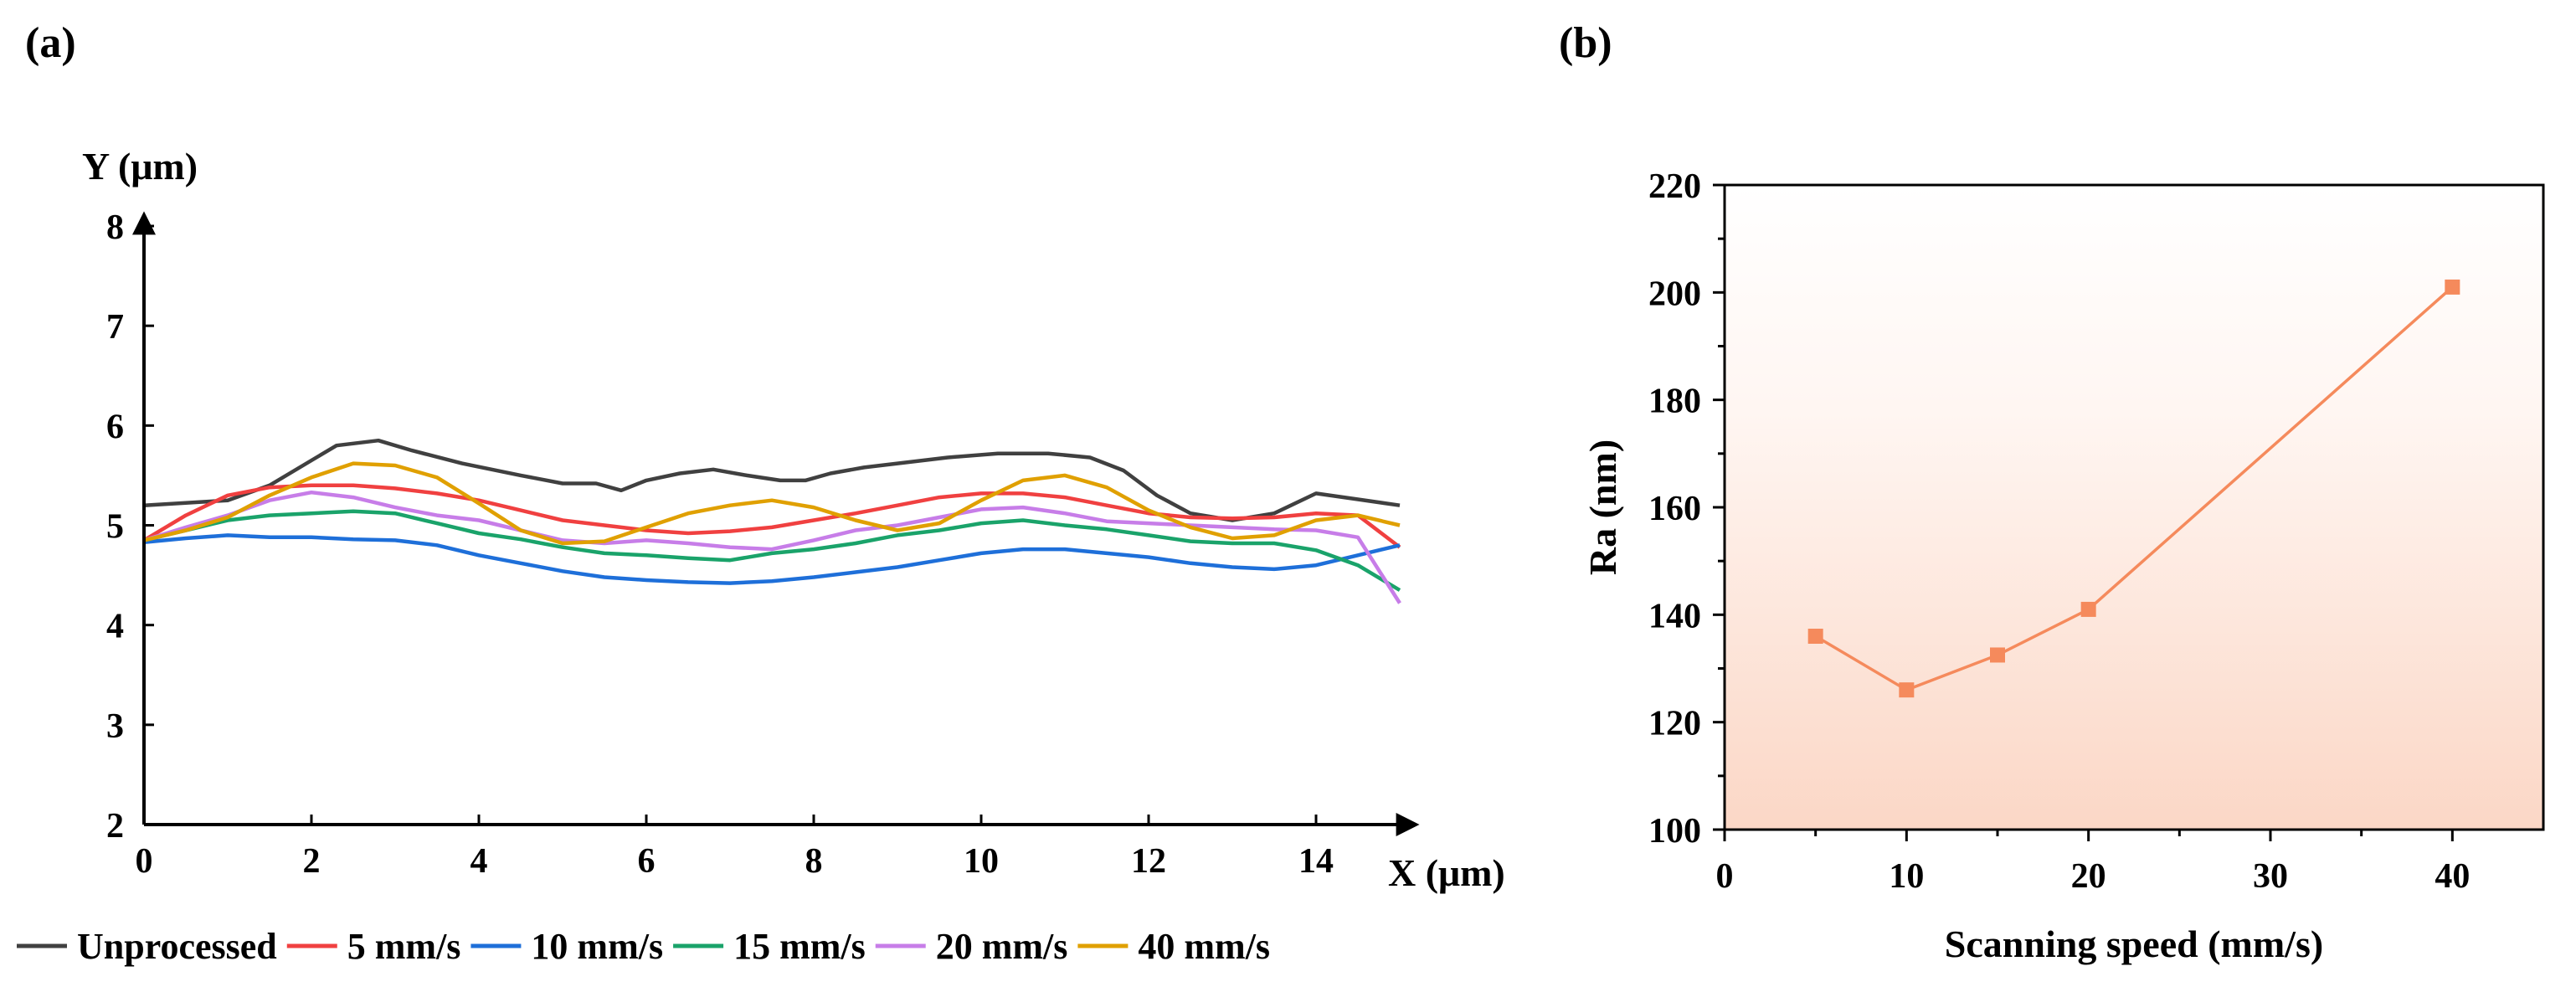 The image size is (2576, 992). Describe the element at coordinates (1675, 831) in the screenshot. I see `y-tick-label: 100` at that location.